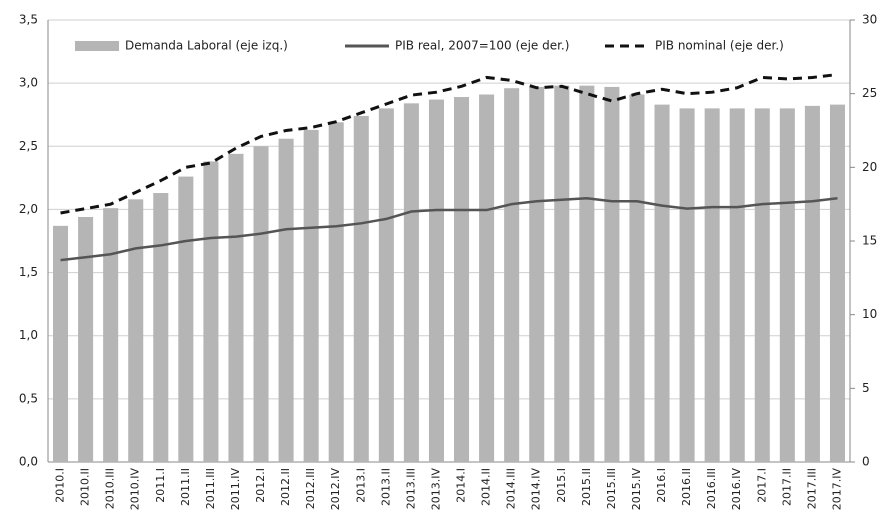 The image size is (881, 527). Describe the element at coordinates (711, 488) in the screenshot. I see `x-tick-label: 2016.III` at that location.